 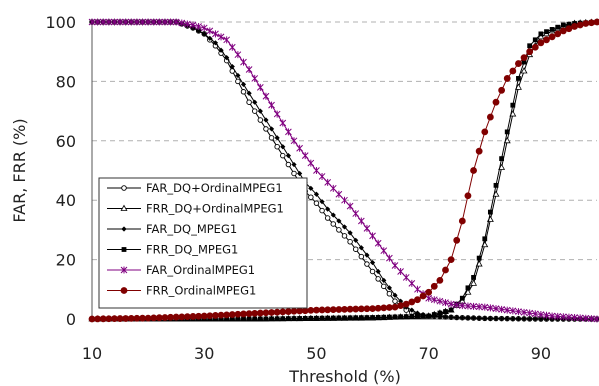 What do you see at coordinates (66, 260) in the screenshot?
I see `y-tick-label: 20` at bounding box center [66, 260].